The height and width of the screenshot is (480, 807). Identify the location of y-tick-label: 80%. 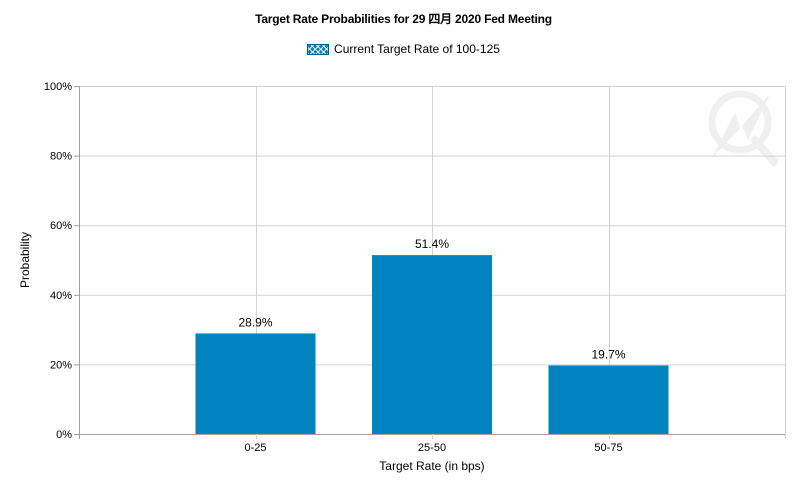
(61, 157).